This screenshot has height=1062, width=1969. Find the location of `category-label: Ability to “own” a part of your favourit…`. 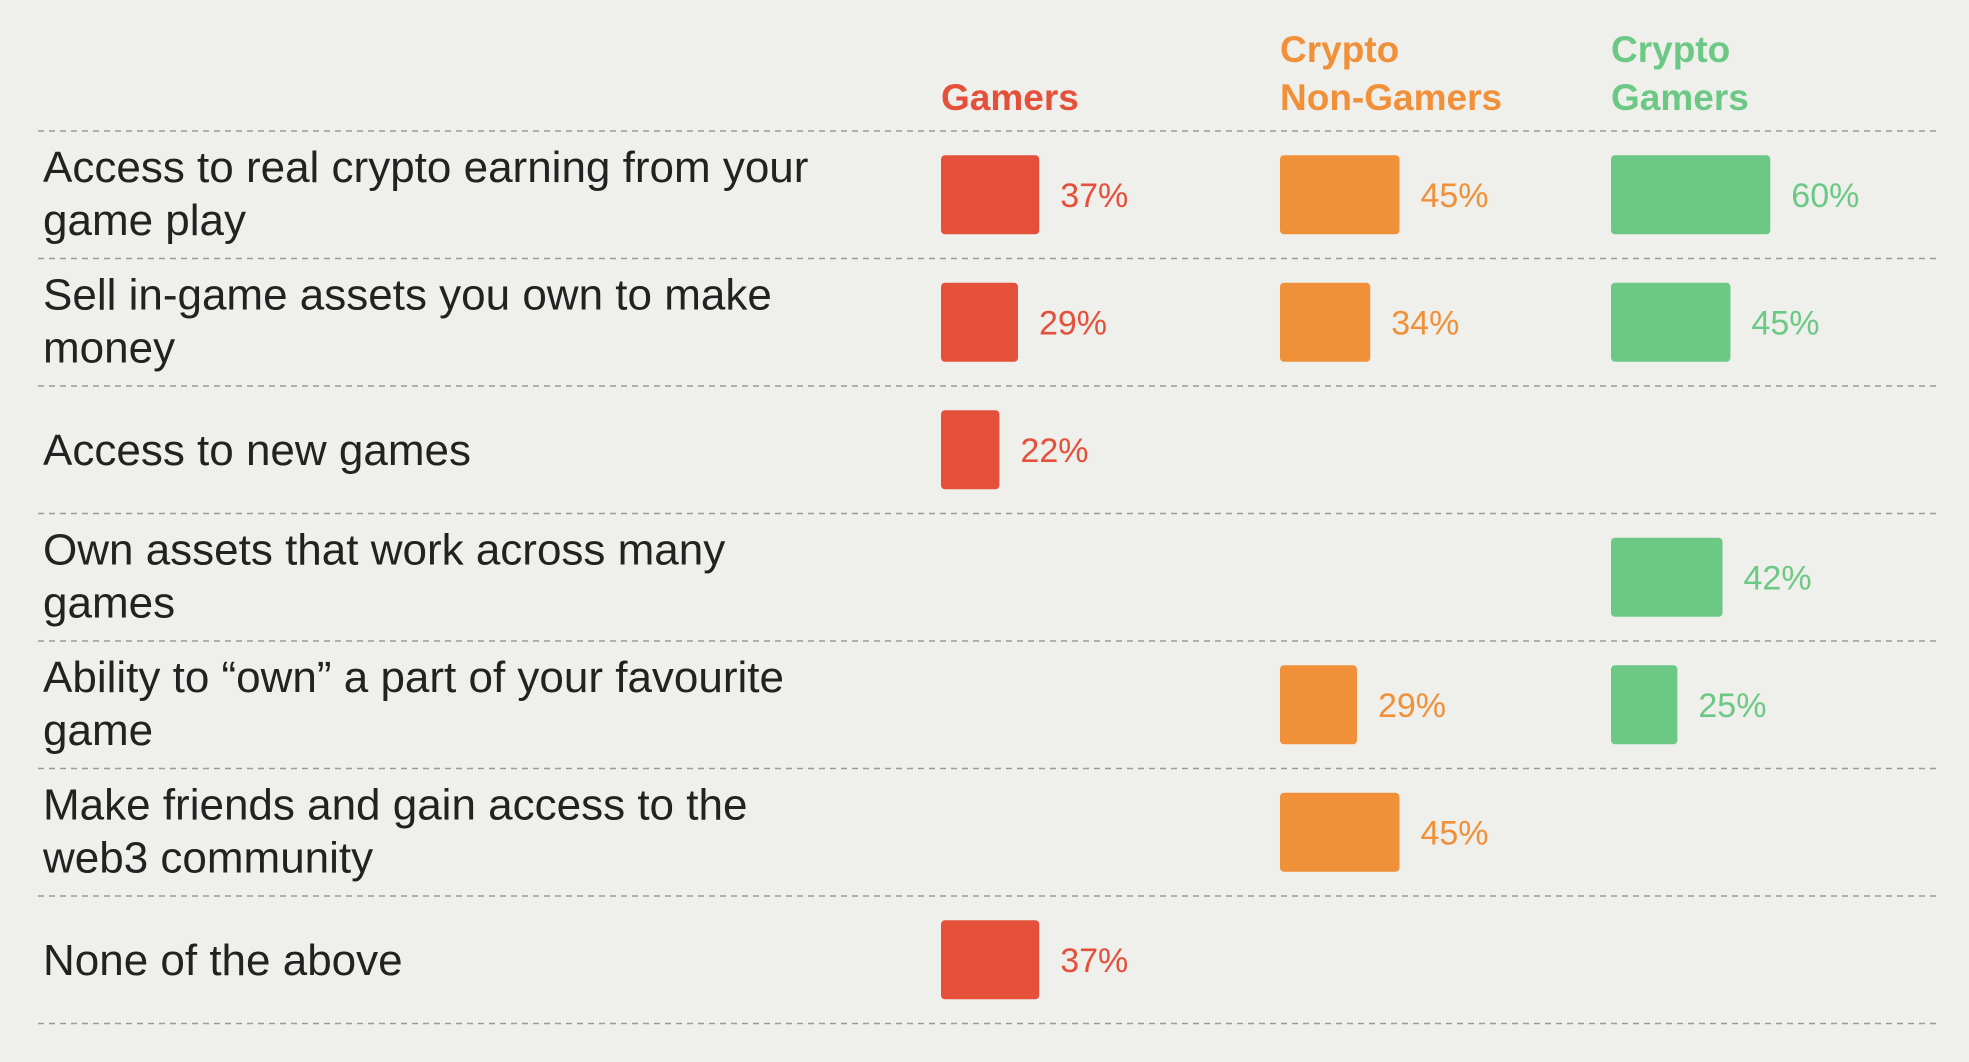

category-label: Ability to “own” a part of your favourit… is located at coordinates (413, 677).